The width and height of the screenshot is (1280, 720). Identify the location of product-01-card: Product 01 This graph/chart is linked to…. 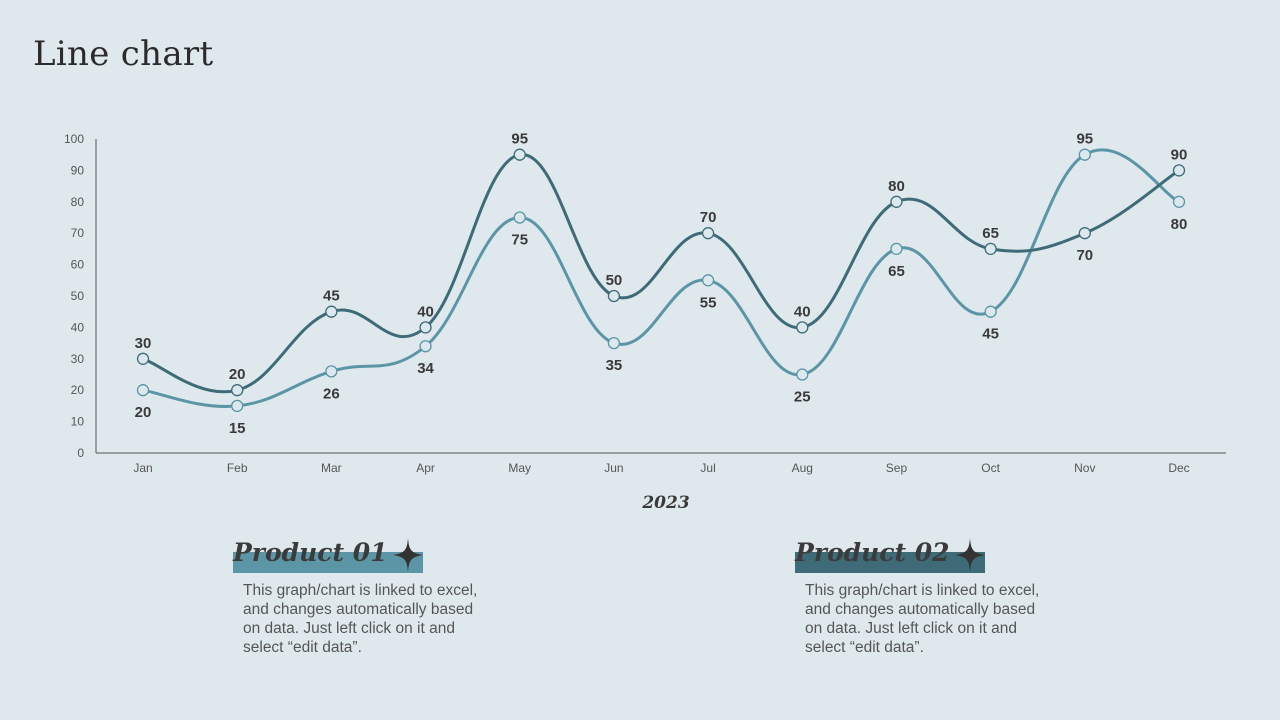
(363, 597).